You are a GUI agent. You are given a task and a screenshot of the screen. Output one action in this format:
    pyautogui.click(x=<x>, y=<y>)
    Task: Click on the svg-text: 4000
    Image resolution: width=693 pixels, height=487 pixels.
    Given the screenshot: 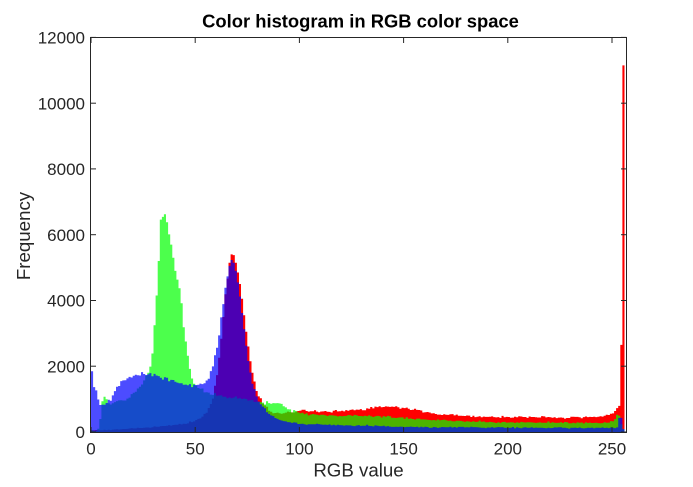 What is the action you would take?
    pyautogui.click(x=66, y=301)
    